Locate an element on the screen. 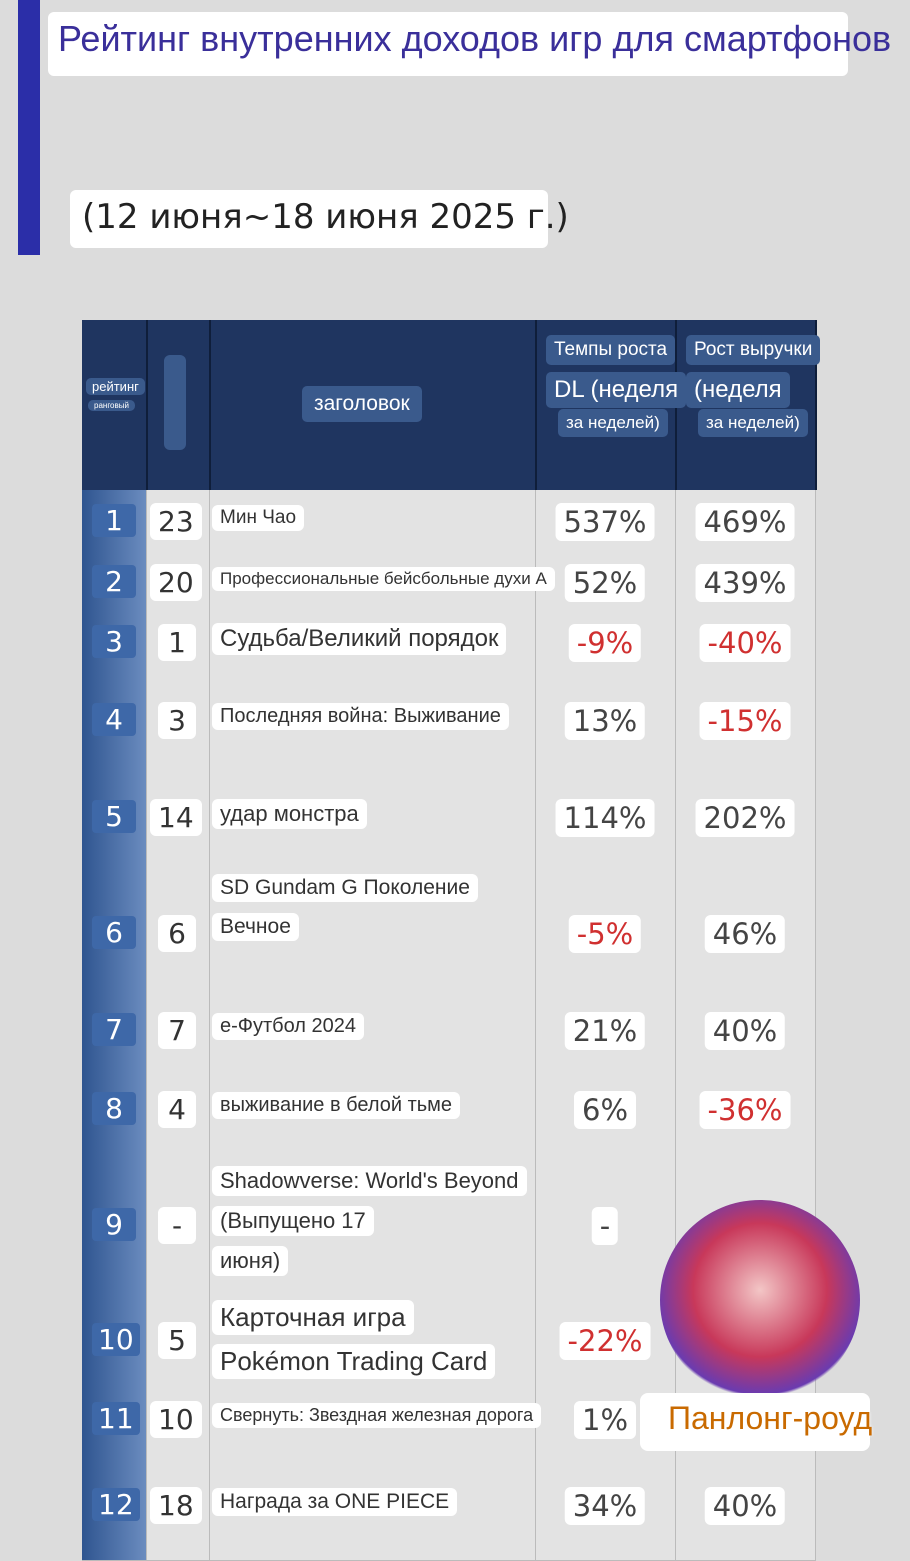 Image resolution: width=910 pixels, height=1561 pixels. rank: 2 is located at coordinates (114, 581).